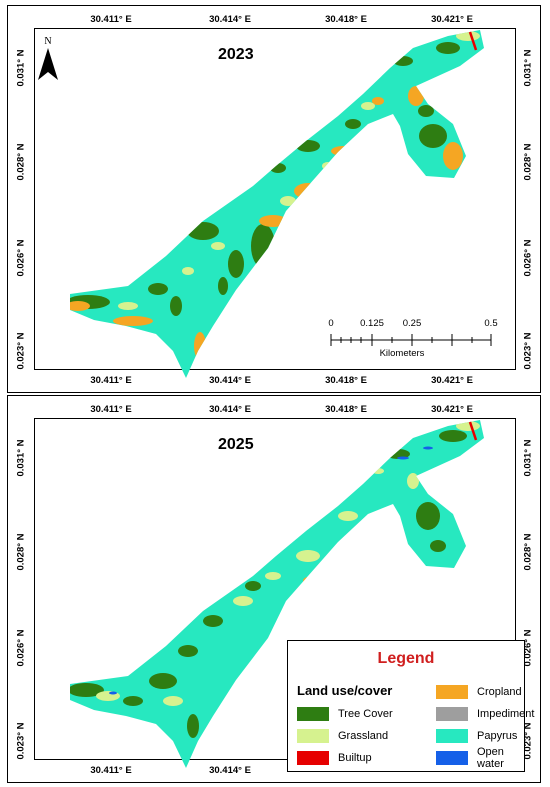  What do you see at coordinates (372, 323) in the screenshot?
I see `scale-label: 0.125` at bounding box center [372, 323].